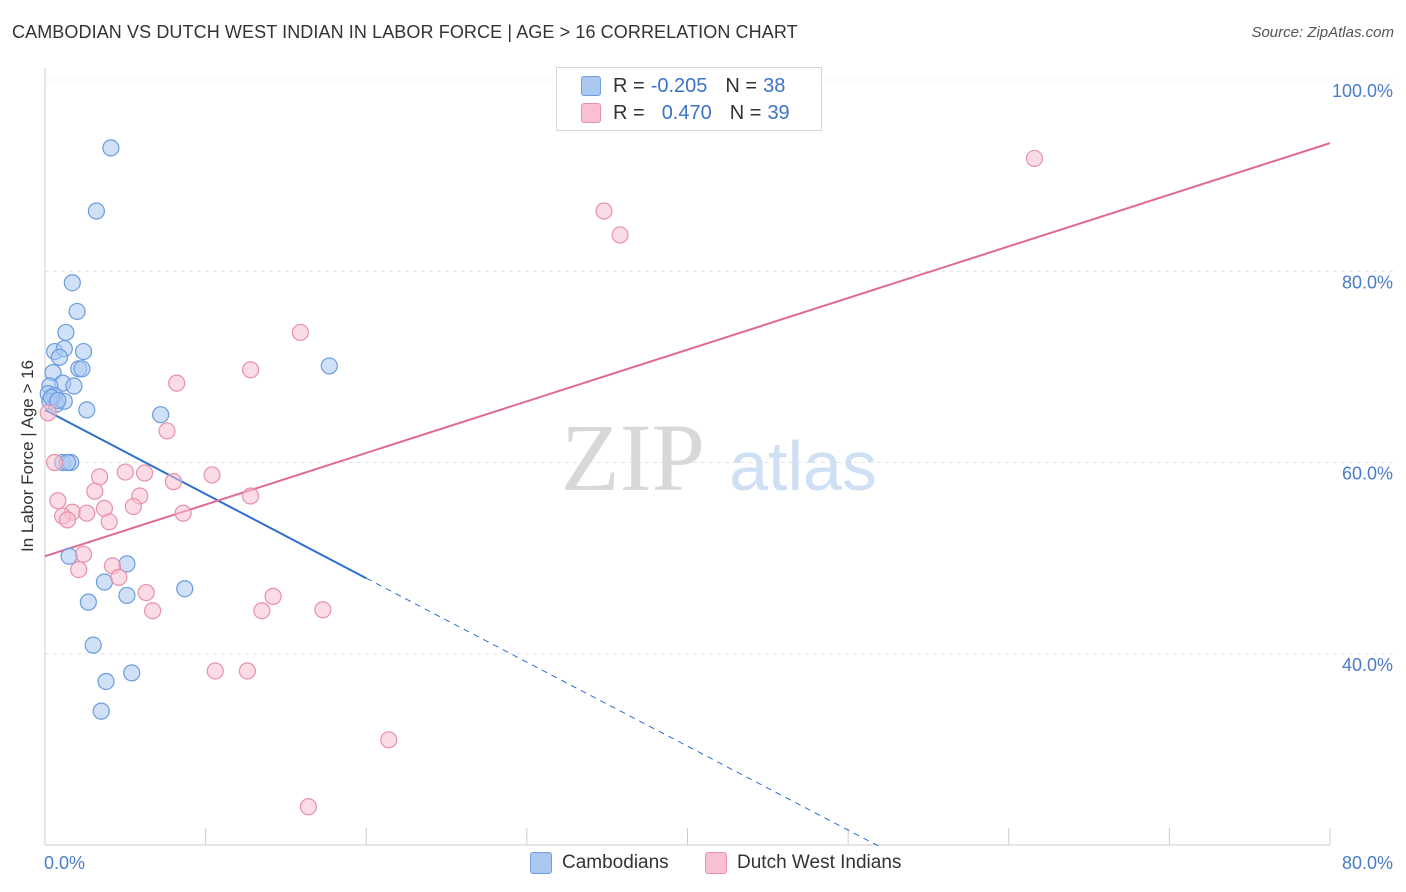  What do you see at coordinates (819, 862) in the screenshot?
I see `series-label-dutch-west-indians: Dutch West Indians` at bounding box center [819, 862].